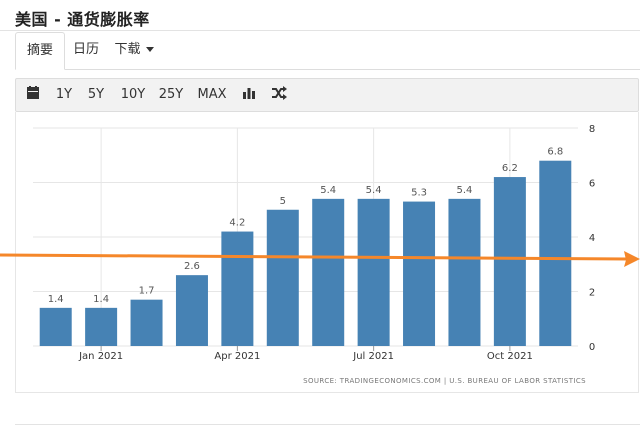 This screenshot has height=429, width=640. What do you see at coordinates (33, 95) in the screenshot?
I see `calendar-icon` at bounding box center [33, 95].